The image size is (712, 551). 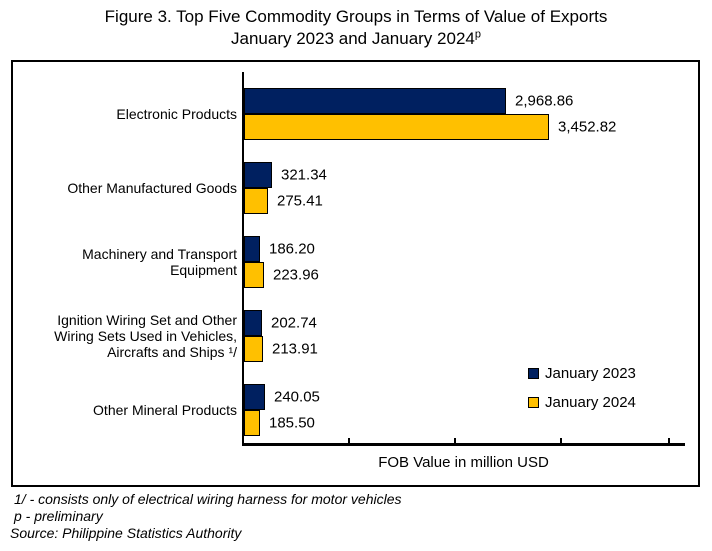 I want to click on category-label: Machinery and Transport Equipment, so click(x=159, y=262).